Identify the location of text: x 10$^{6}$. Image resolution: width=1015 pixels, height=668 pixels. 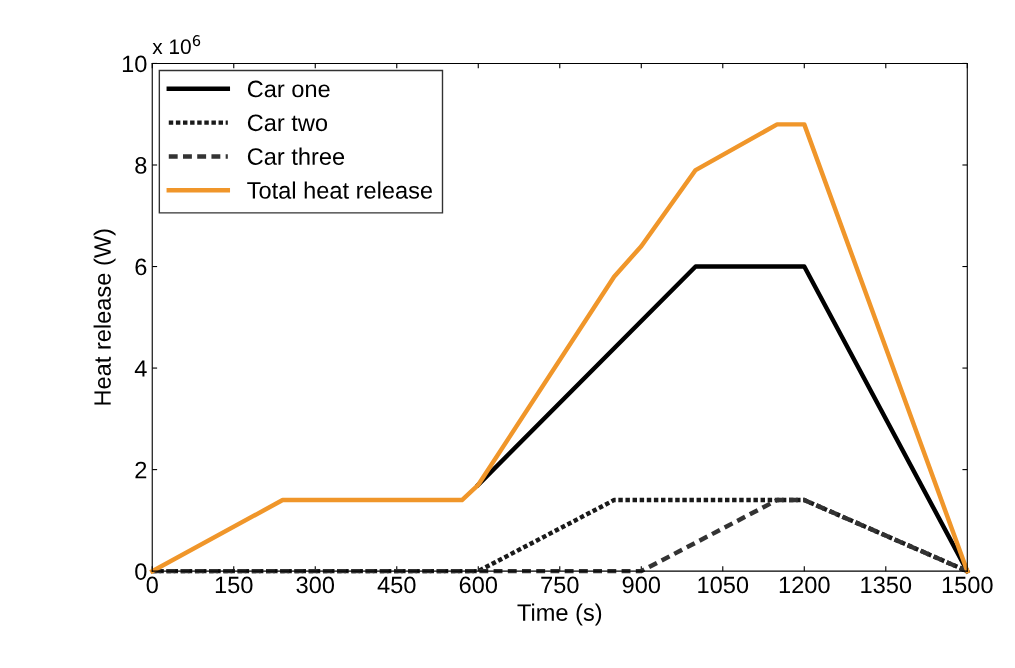
(176, 45).